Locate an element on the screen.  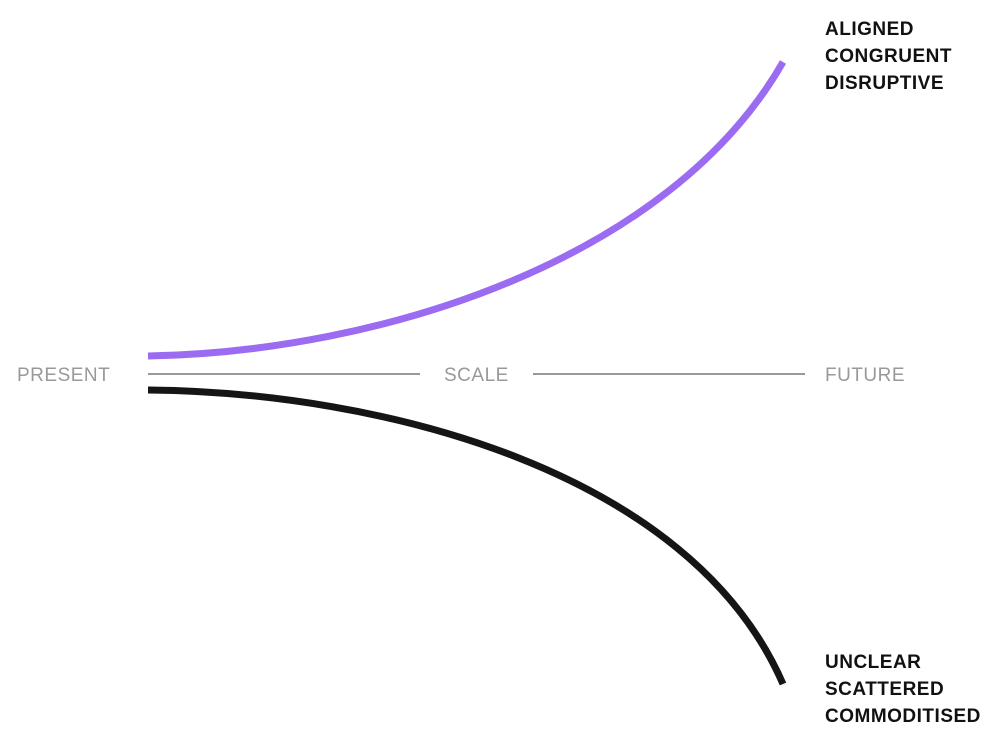
upper-outcome-labels: ALIGNED CONGRUENT DISRUPTIVE is located at coordinates (888, 56).